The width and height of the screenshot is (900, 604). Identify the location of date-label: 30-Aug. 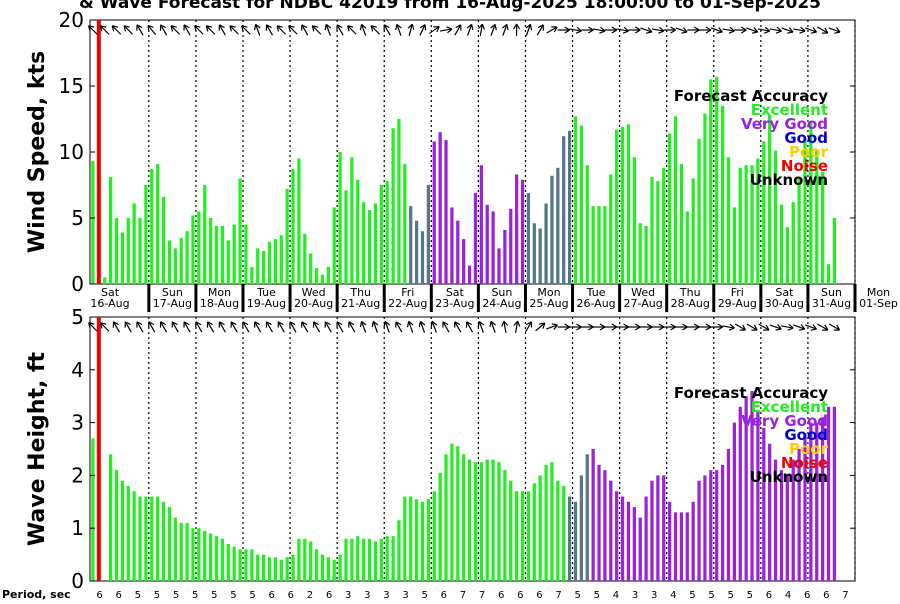
(784, 303).